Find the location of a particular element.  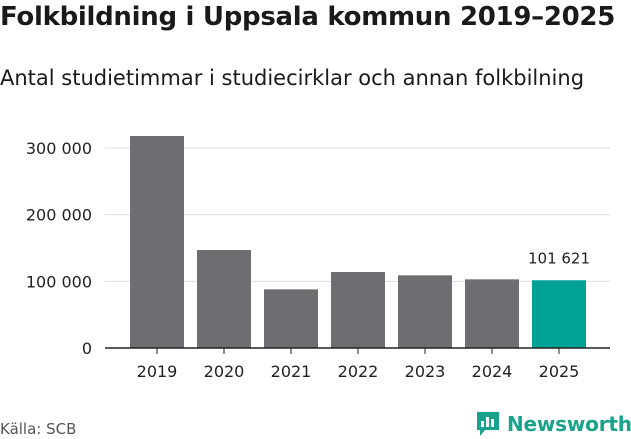

data-labels: 101 621 is located at coordinates (559, 258).